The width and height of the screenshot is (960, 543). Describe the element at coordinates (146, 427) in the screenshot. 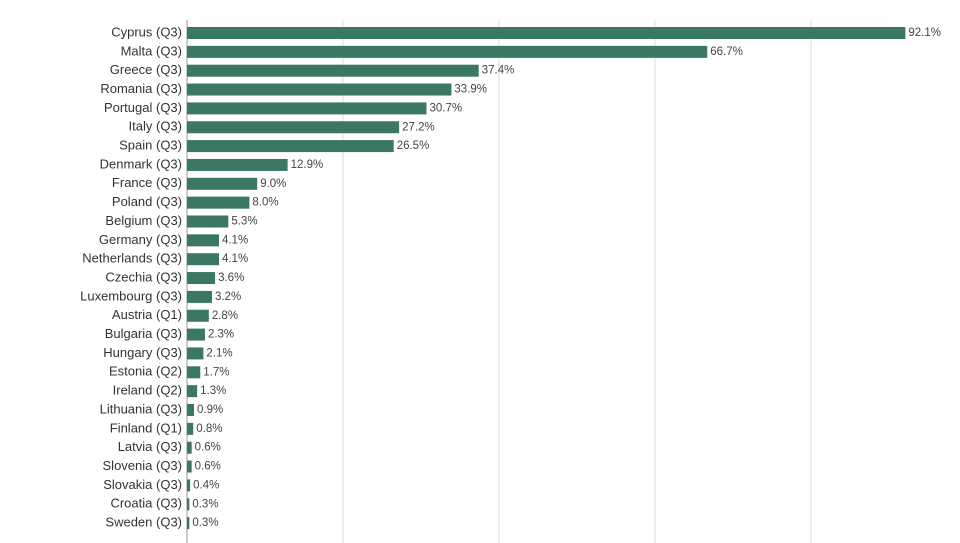

I see `category-label: Finland (Q1)` at that location.